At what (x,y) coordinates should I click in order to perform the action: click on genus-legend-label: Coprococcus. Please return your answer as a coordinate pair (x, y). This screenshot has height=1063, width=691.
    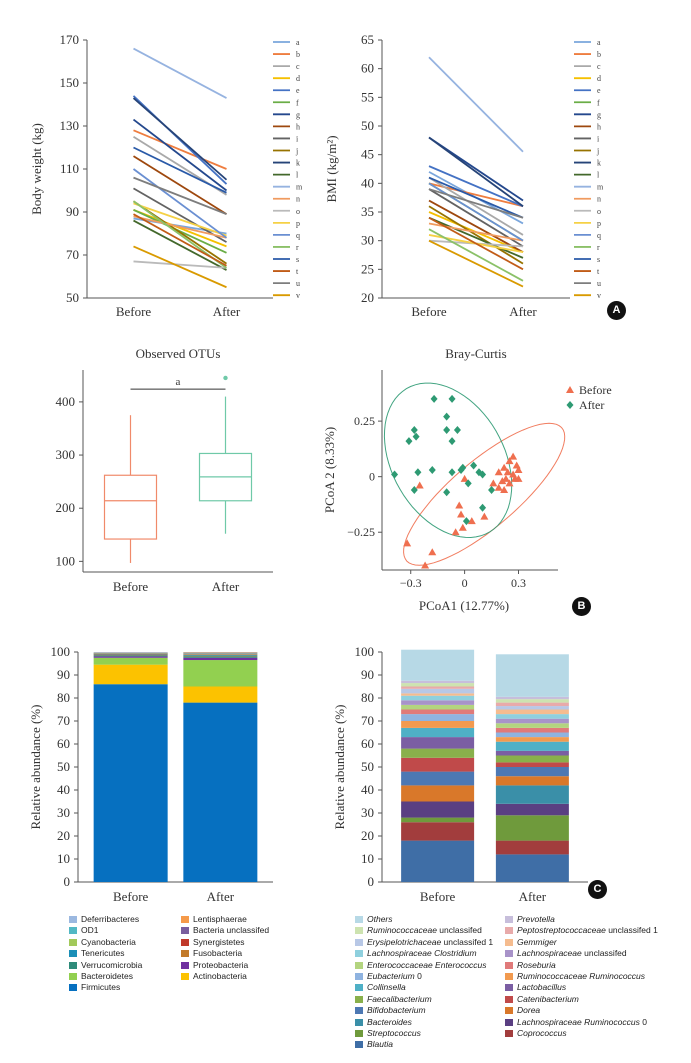
    Looking at the image, I should click on (542, 1033).